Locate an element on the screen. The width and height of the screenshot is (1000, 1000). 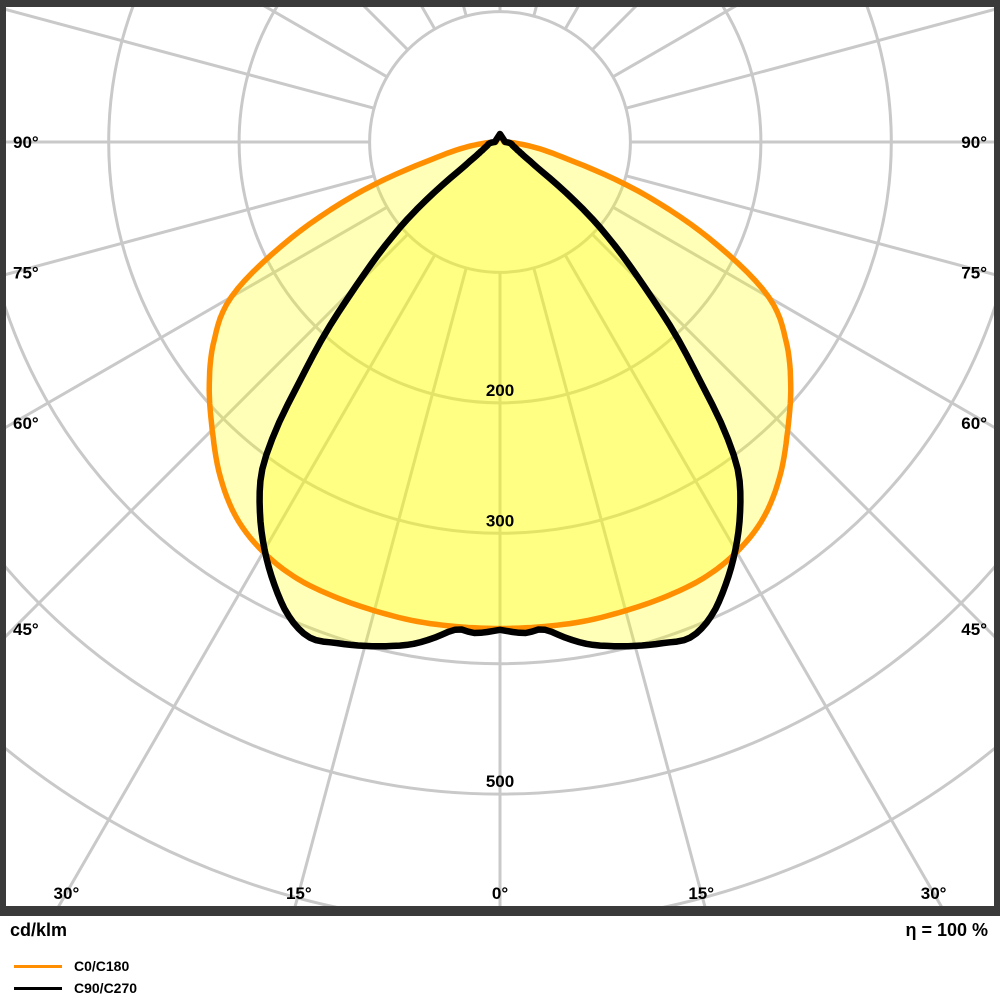
legend-item-c0-c180: C0/C180 is located at coordinates (68, 966).